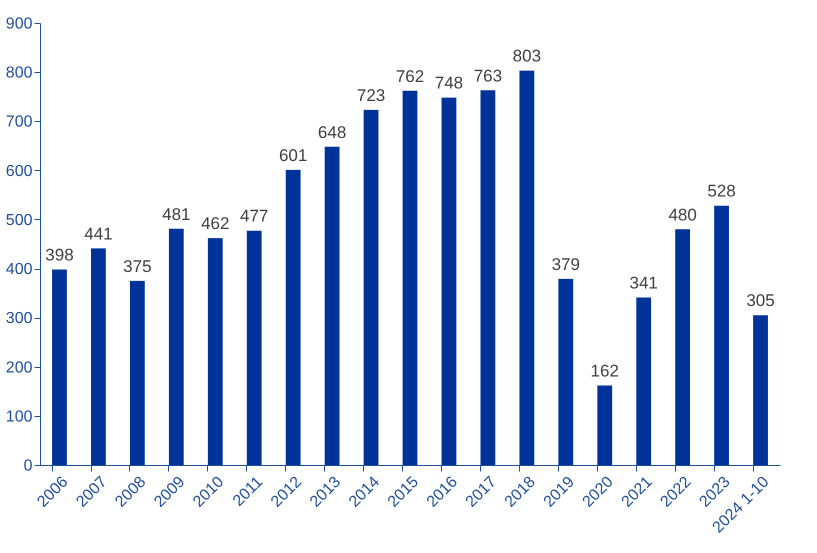 The height and width of the screenshot is (553, 817). What do you see at coordinates (643, 283) in the screenshot?
I see `data-label: 341` at bounding box center [643, 283].